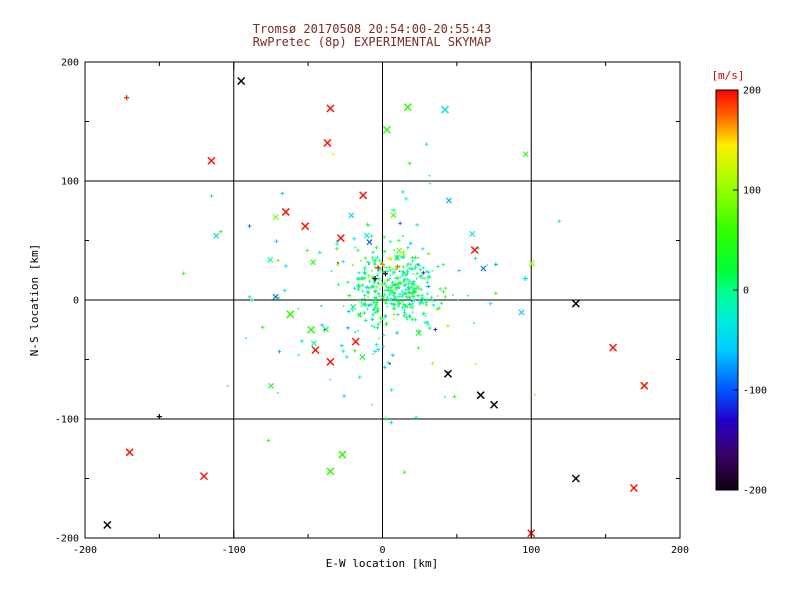 This screenshot has height=600, width=800. Describe the element at coordinates (727, 290) in the screenshot. I see `colorbar-gradient` at that location.